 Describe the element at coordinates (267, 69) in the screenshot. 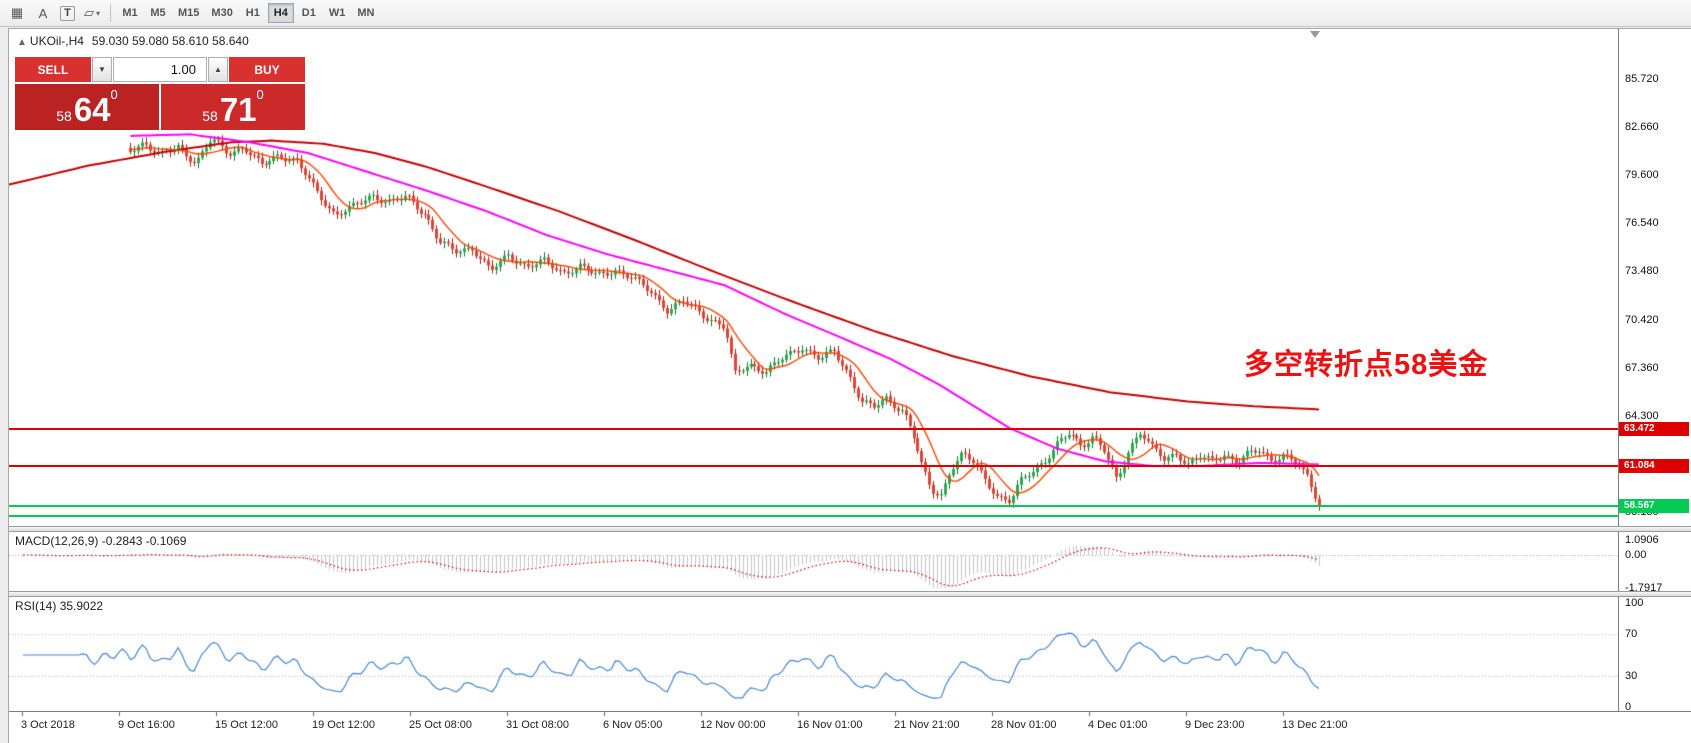

I see `buy-button: BUY` at that location.